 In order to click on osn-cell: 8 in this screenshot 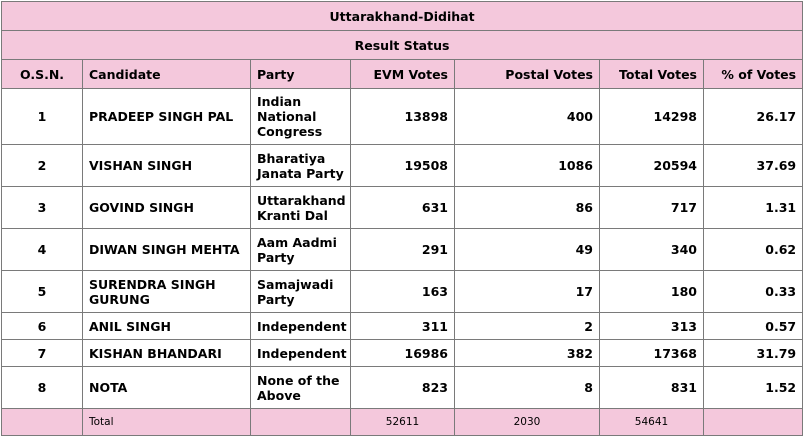, I will do `click(42, 387)`.